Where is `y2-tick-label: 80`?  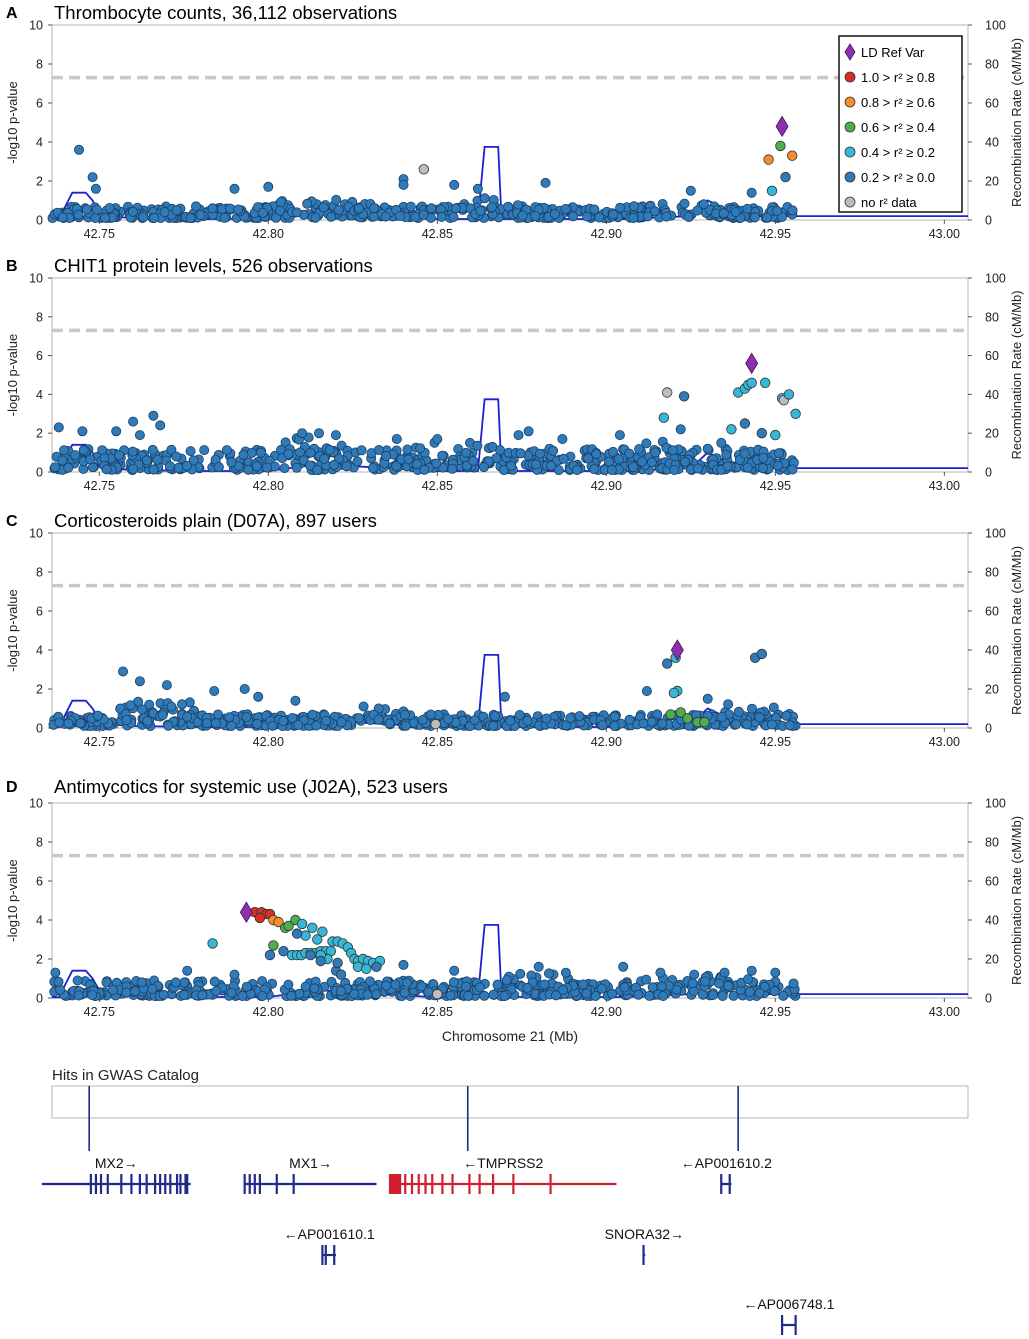
y2-tick-label: 80 is located at coordinates (992, 317).